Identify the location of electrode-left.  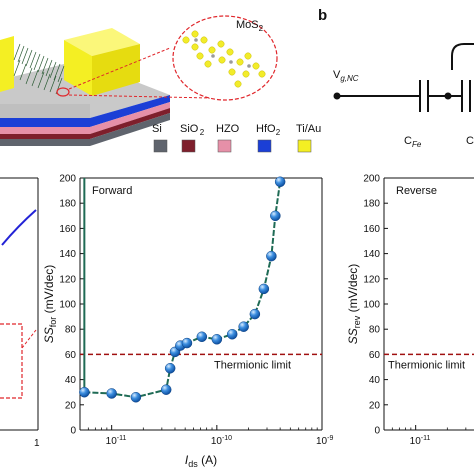
(7, 64).